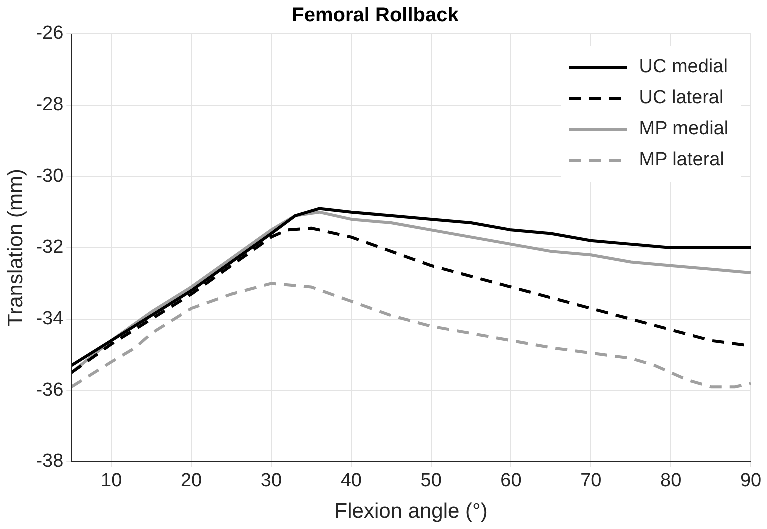 This screenshot has width=767, height=529. Describe the element at coordinates (376, 15) in the screenshot. I see `chart-title: Femoral Rollback` at that location.